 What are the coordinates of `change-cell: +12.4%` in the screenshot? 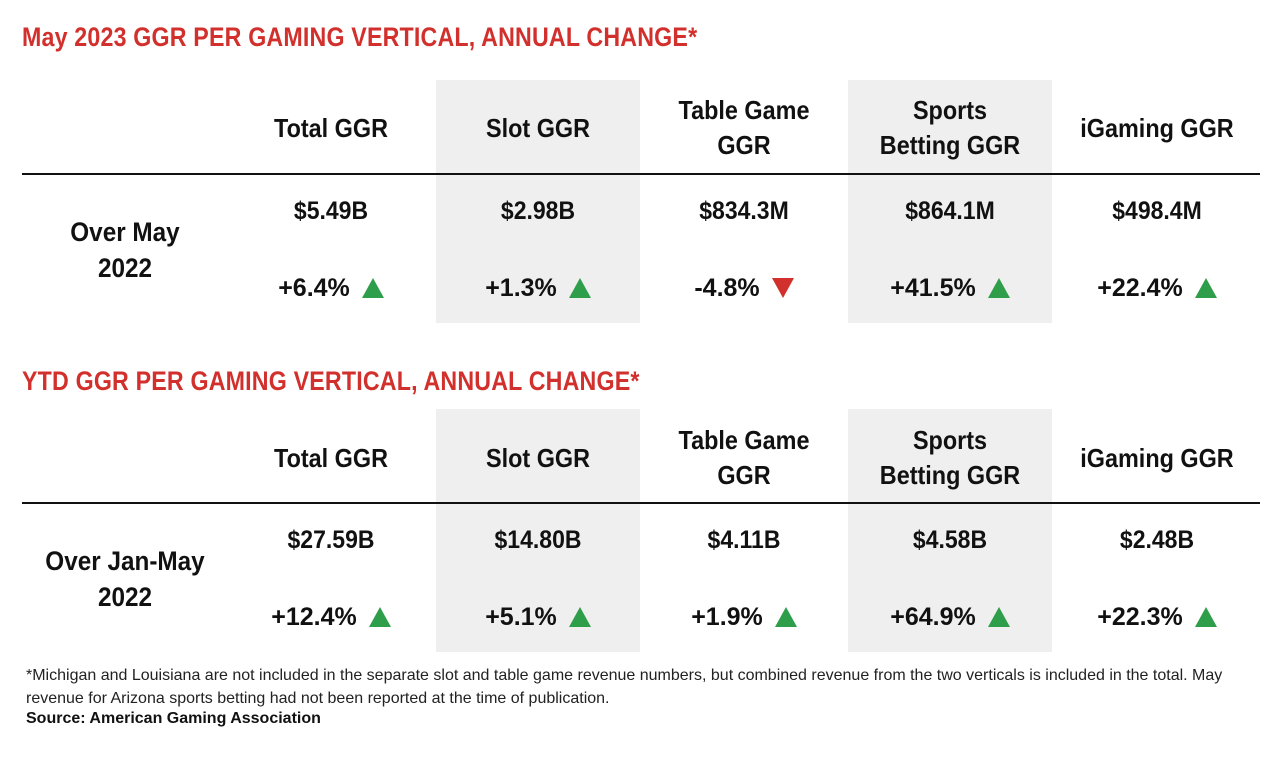 It's located at (331, 617).